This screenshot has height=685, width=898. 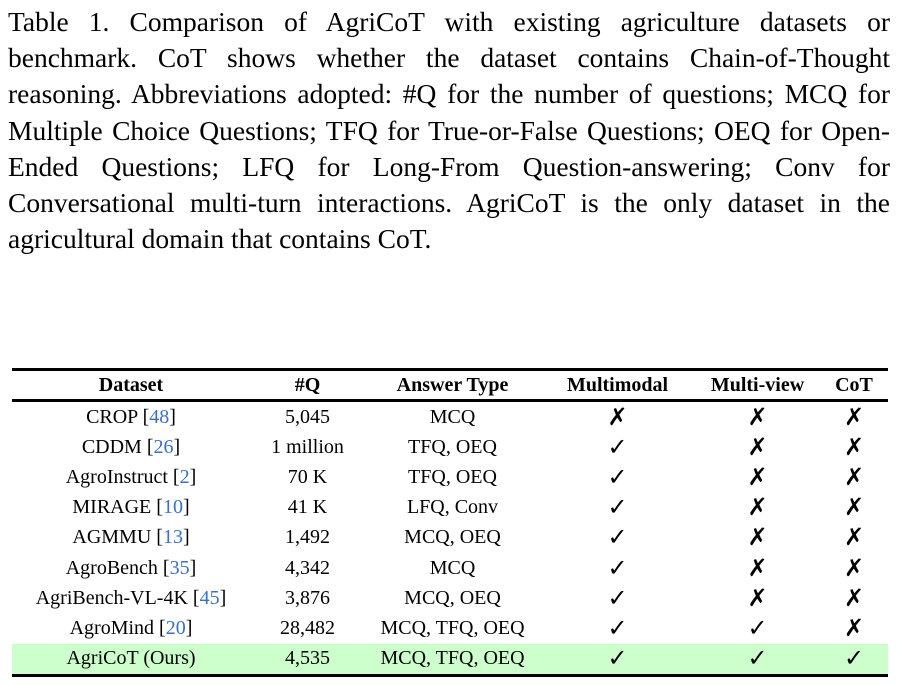 I want to click on dataset-cell: AgroBench [35], so click(x=131, y=567).